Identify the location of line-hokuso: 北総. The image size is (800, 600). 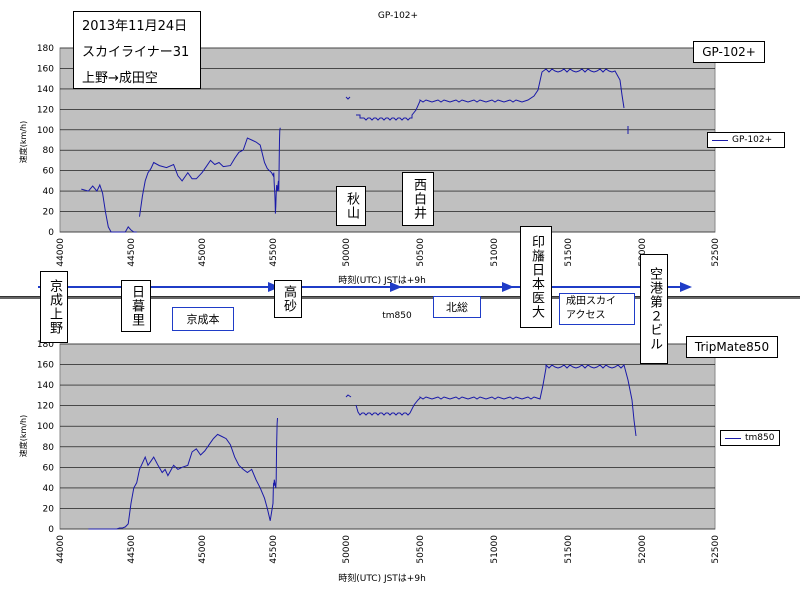
(457, 307).